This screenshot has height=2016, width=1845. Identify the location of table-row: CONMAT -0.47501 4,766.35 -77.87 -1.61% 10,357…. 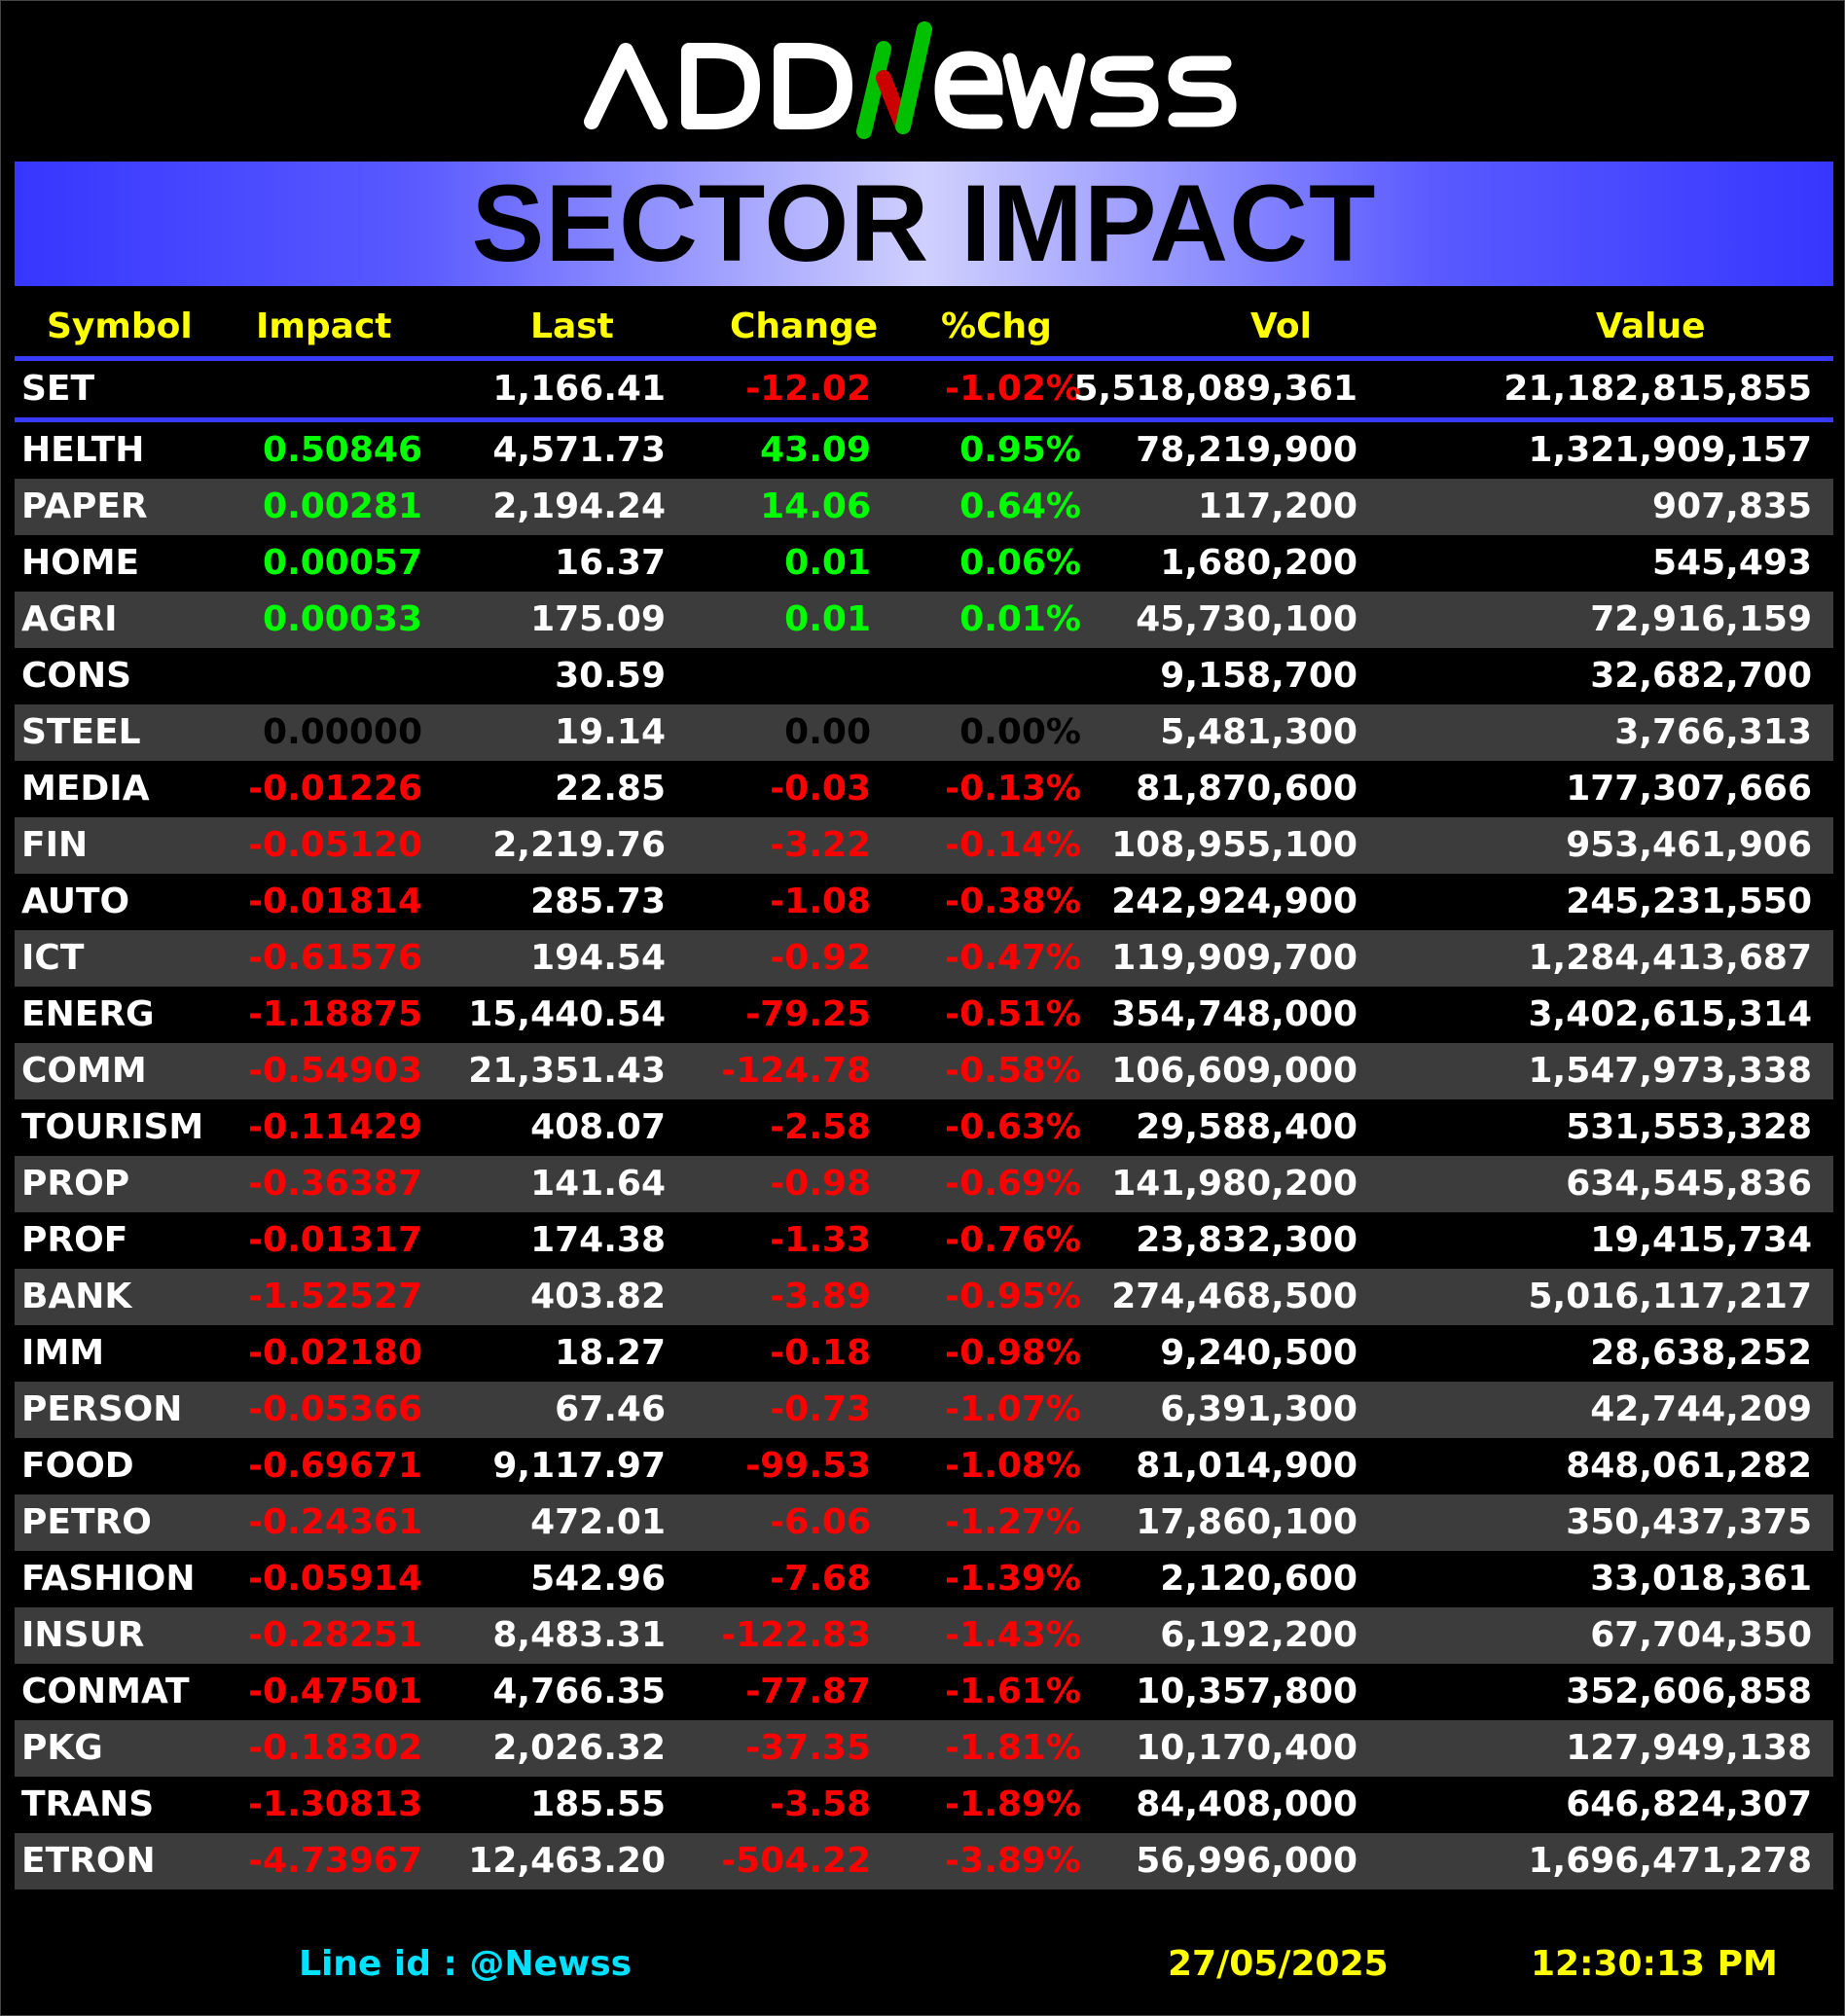
(924, 1692).